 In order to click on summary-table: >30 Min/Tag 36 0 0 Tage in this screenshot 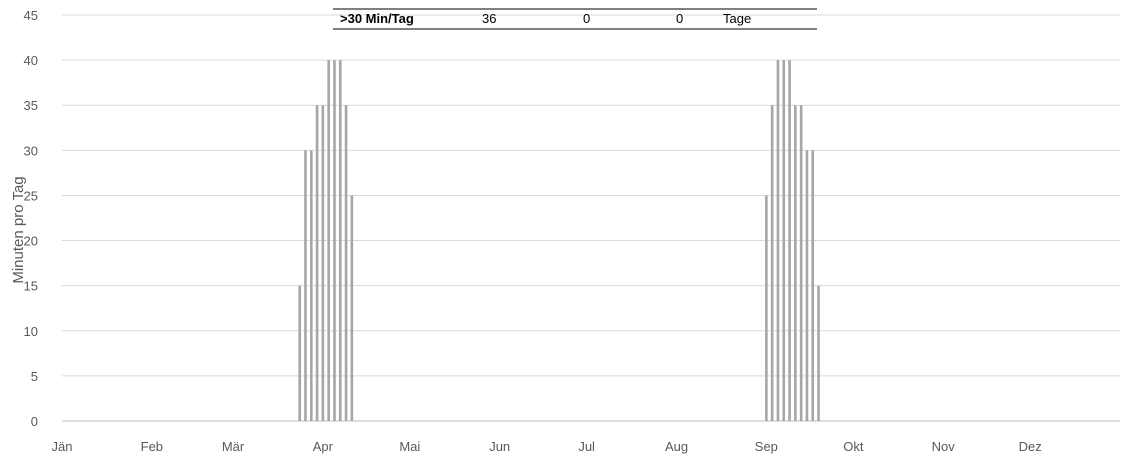, I will do `click(575, 19)`.